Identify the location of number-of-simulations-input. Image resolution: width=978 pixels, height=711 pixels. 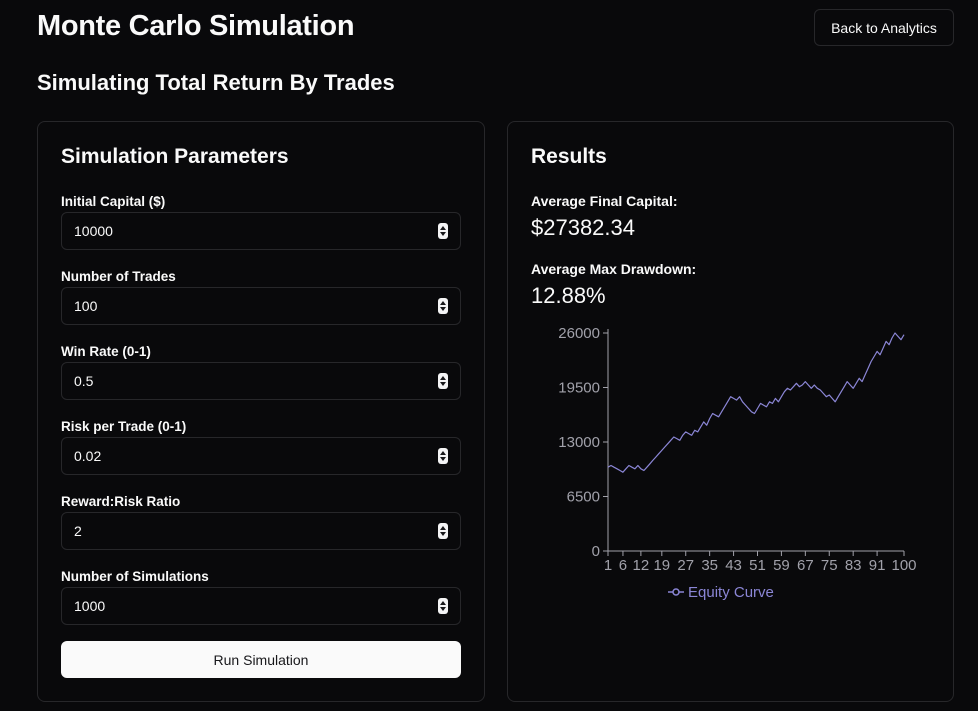
(256, 606).